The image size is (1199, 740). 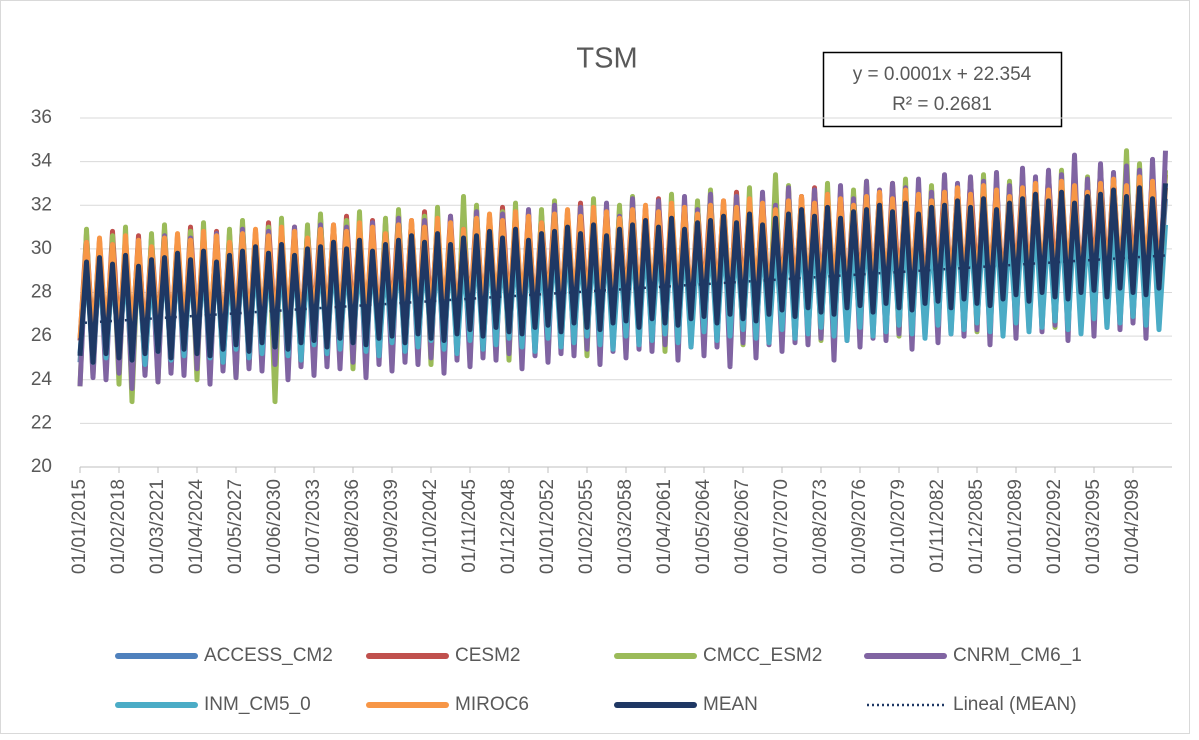 I want to click on legend-label: Lineal (MEAN), so click(x=1015, y=704).